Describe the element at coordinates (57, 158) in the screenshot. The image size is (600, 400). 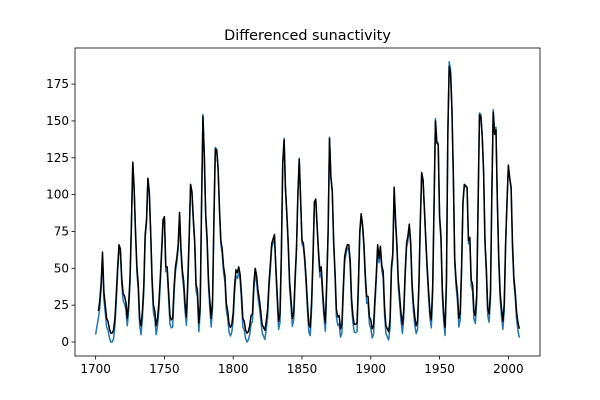
I see `y-tick-label: 125` at that location.